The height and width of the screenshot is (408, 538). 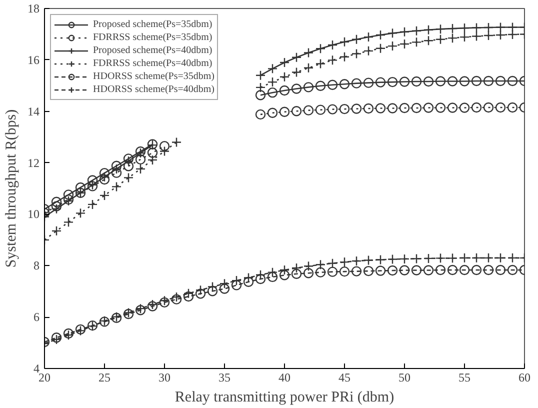 What do you see at coordinates (34, 163) in the screenshot?
I see `y-tick-label: 12` at bounding box center [34, 163].